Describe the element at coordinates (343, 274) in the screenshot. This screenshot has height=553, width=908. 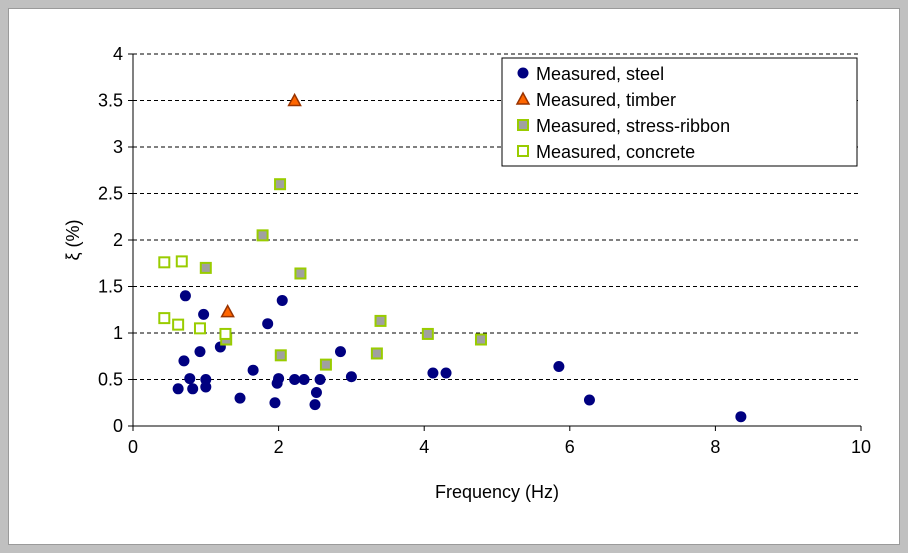
I see `series-measured-stress-ribbon` at that location.